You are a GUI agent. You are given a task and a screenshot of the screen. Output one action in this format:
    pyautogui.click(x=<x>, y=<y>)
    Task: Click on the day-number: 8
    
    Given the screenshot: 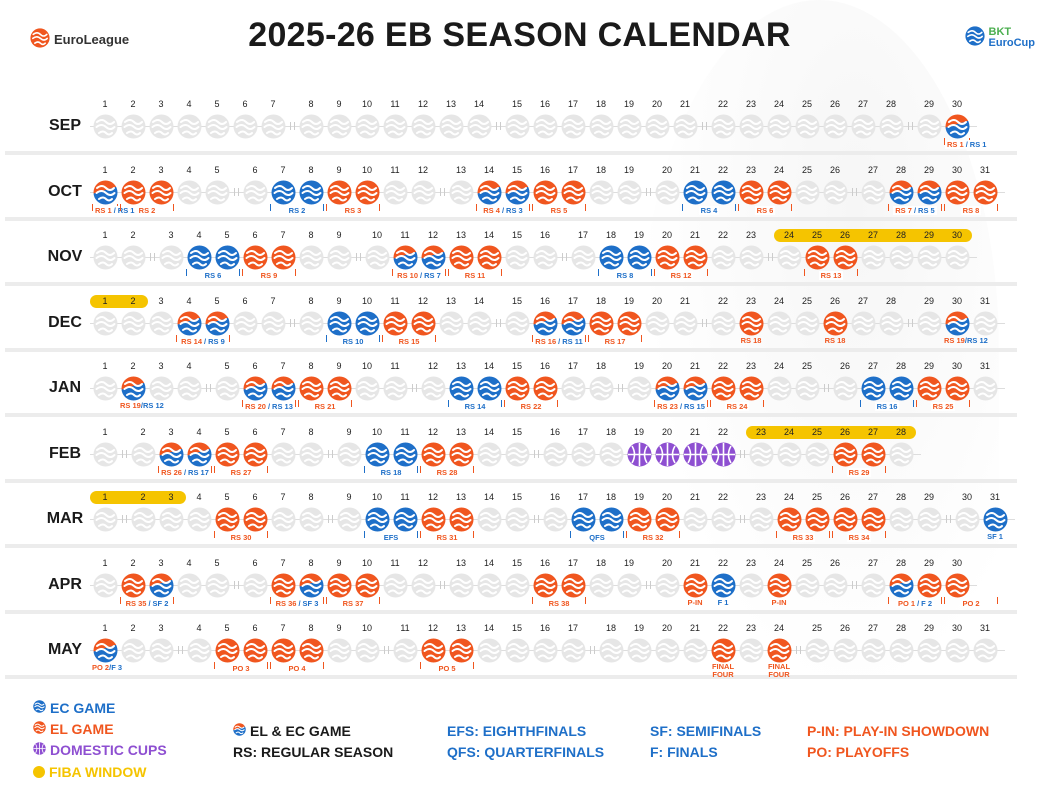 What is the action you would take?
    pyautogui.click(x=311, y=300)
    